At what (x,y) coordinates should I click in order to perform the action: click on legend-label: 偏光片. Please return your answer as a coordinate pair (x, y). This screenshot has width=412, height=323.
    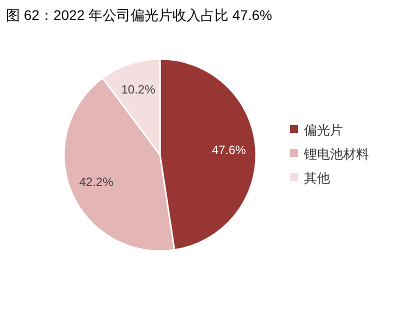
    Looking at the image, I should click on (323, 130).